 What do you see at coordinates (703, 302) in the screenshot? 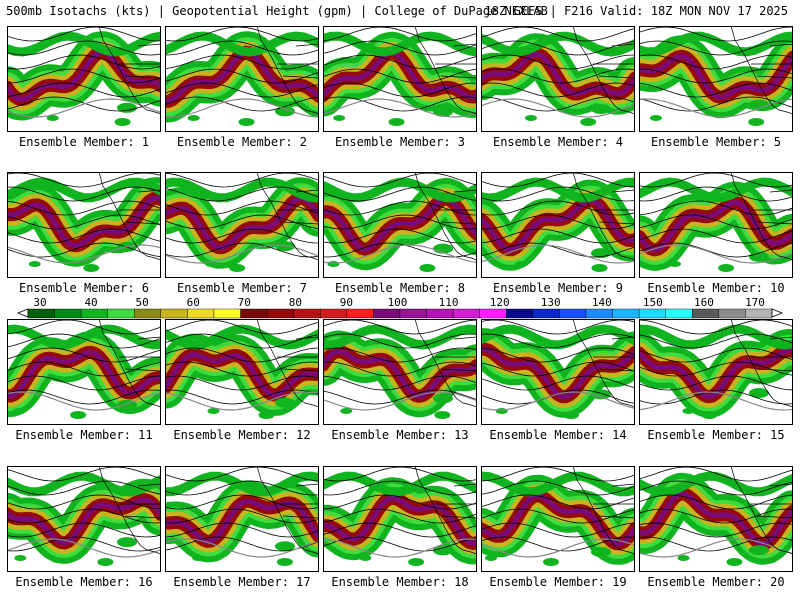
I see `legend-tick-label: 160` at bounding box center [703, 302].